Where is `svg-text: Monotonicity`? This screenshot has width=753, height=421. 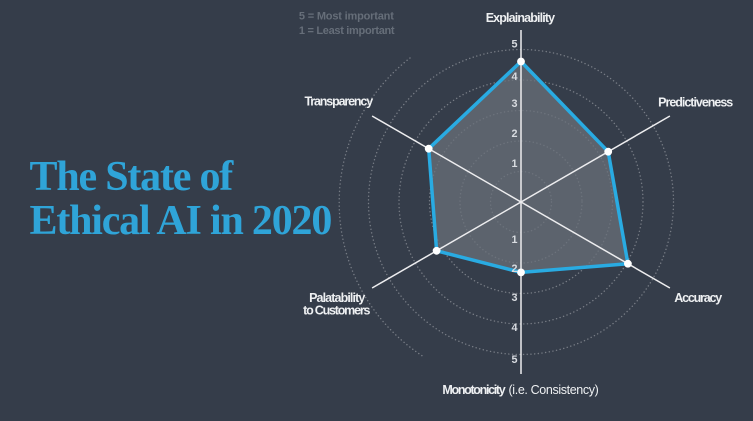
svg-text: Monotonicity is located at coordinates (473, 390).